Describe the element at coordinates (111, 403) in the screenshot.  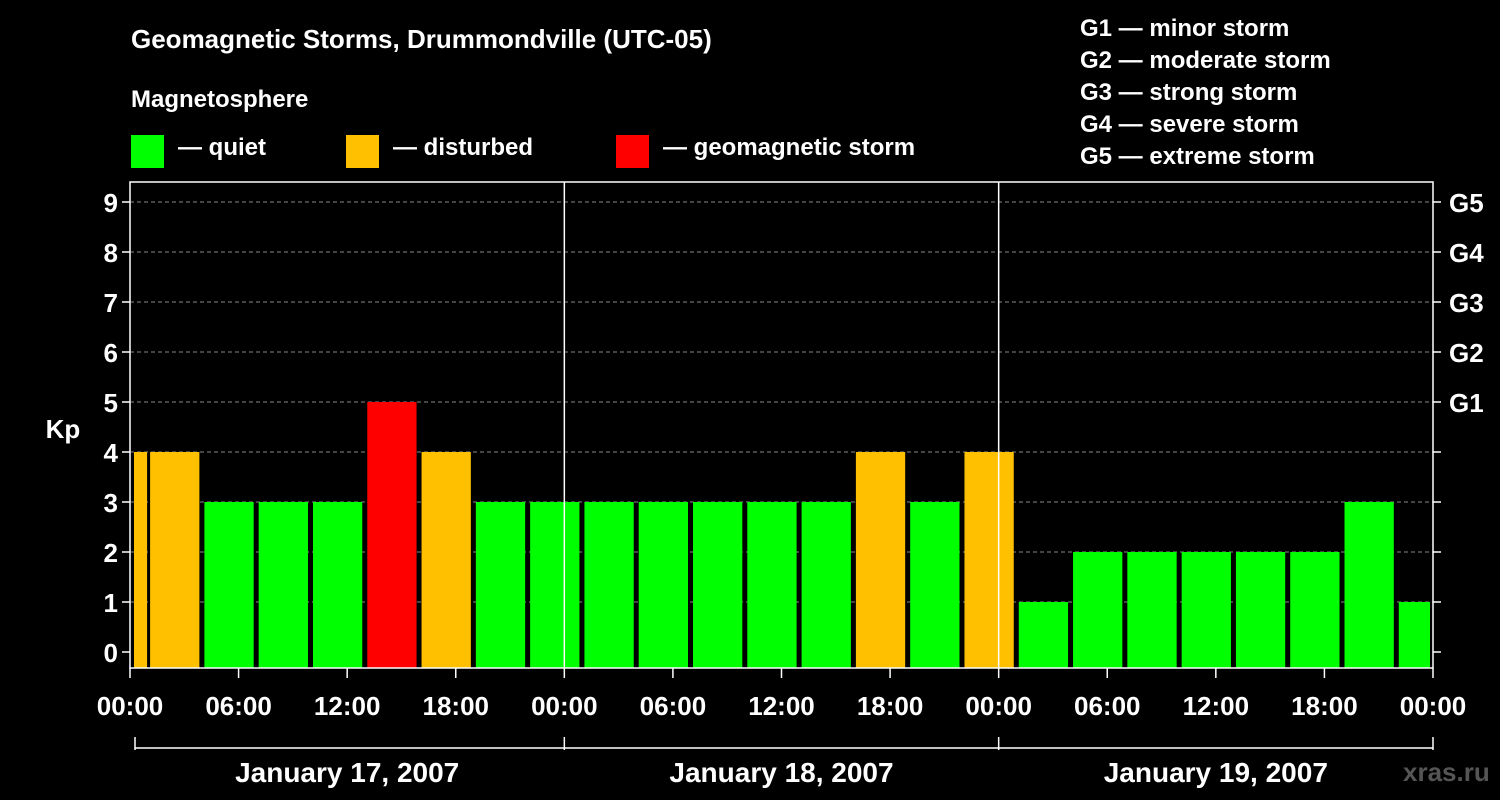
I see `y-tick-label: 5` at that location.